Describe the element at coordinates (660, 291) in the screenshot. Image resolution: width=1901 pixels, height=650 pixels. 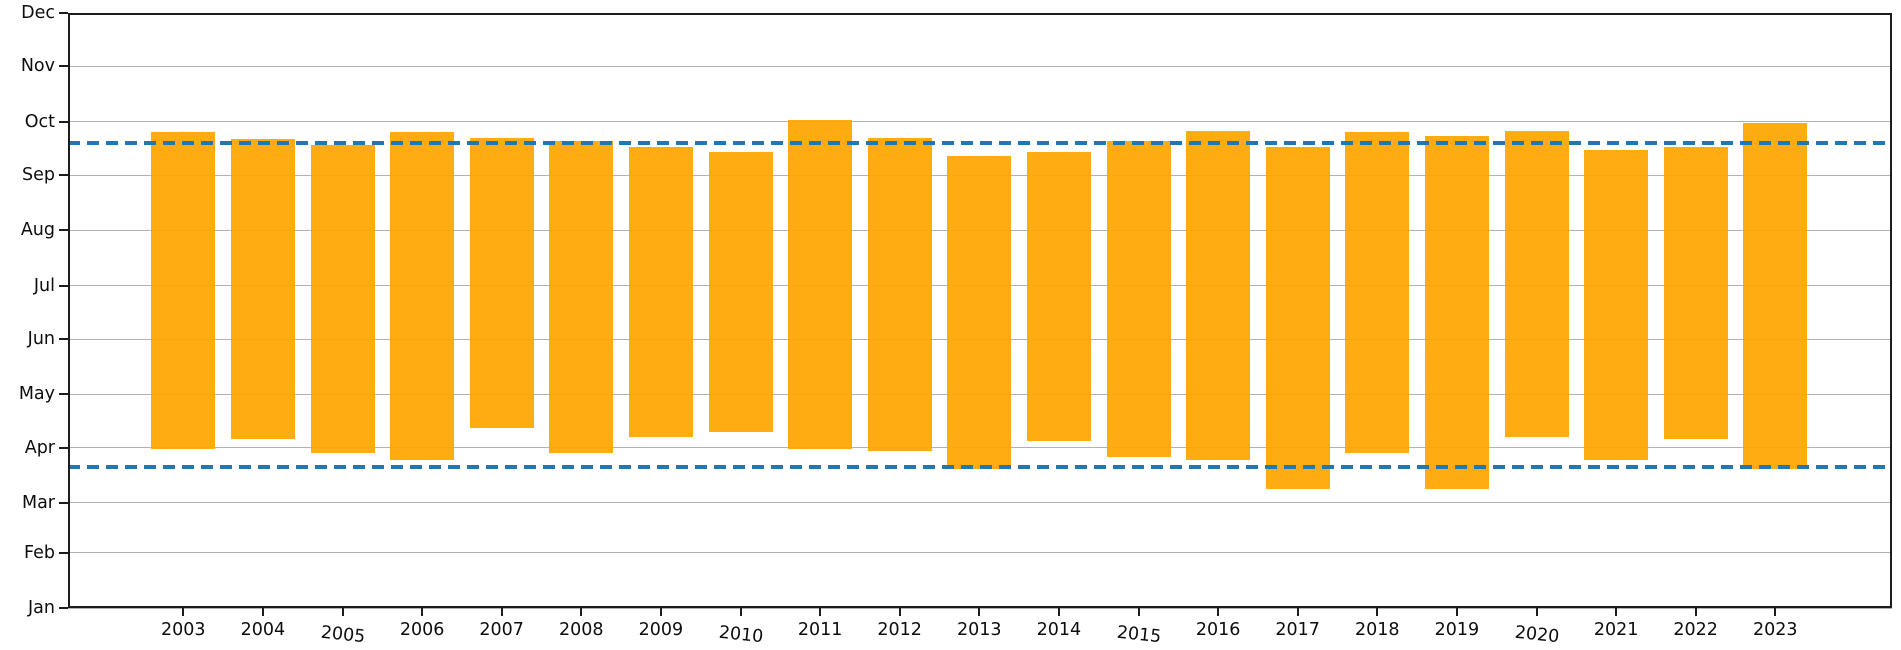
I see `bar-2009` at that location.